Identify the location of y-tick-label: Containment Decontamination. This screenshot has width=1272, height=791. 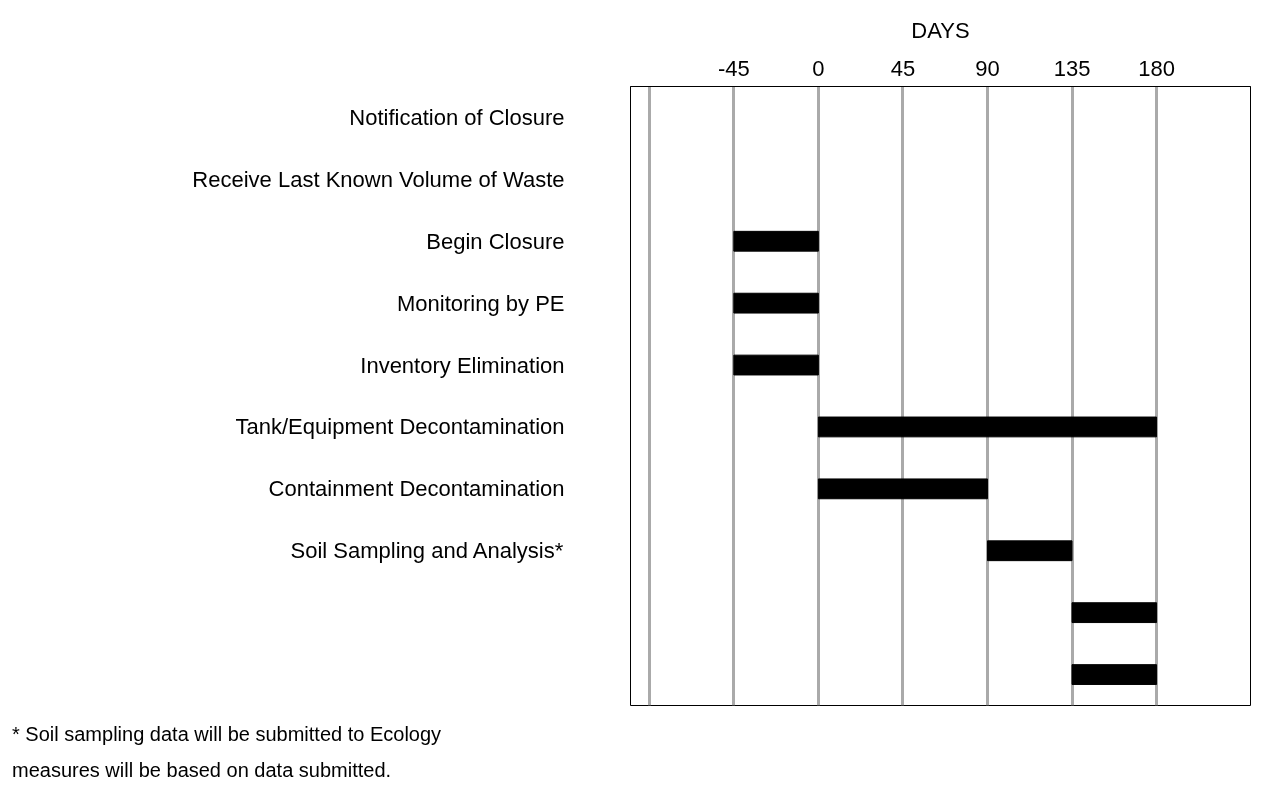
(416, 489).